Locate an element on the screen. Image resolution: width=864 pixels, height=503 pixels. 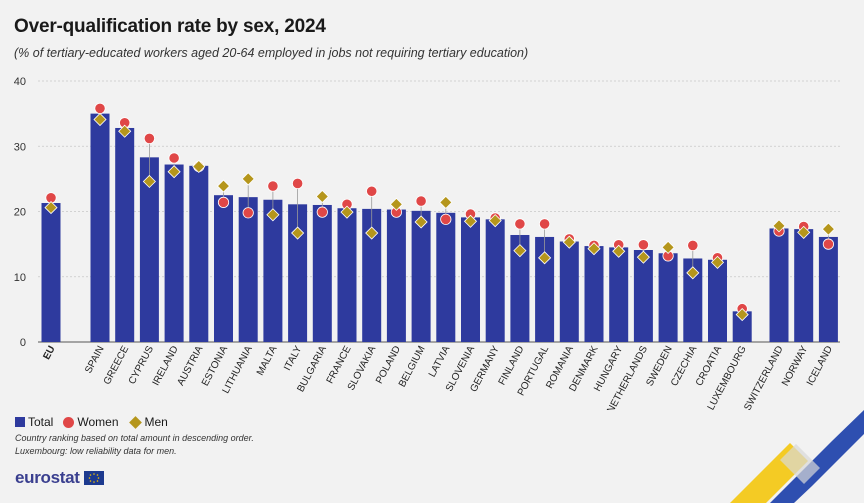
y-tick-label: 0 is located at coordinates (23, 343).